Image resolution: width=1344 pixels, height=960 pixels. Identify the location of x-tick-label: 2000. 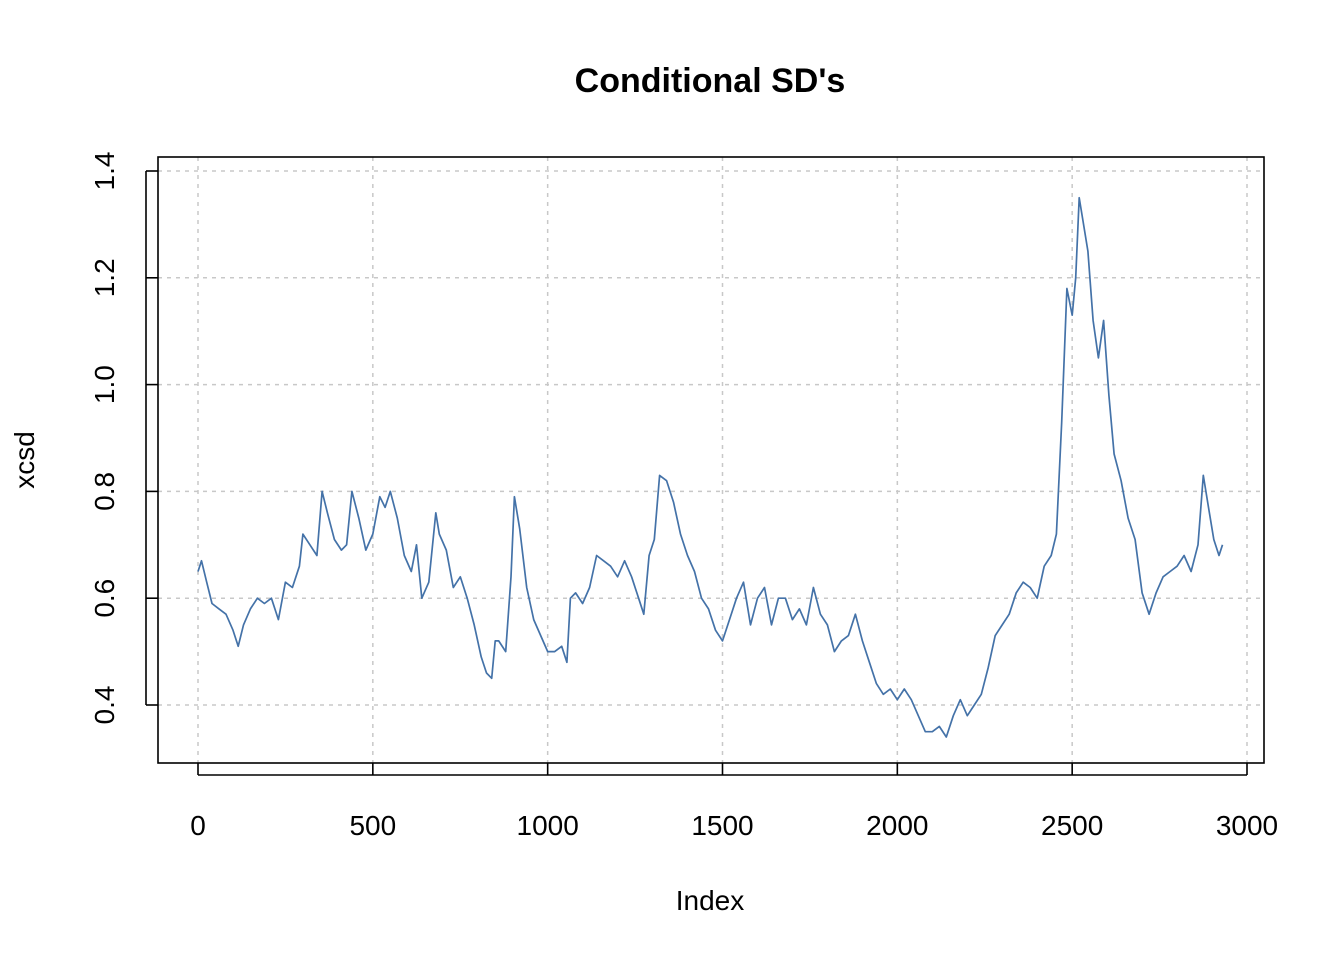
(897, 825).